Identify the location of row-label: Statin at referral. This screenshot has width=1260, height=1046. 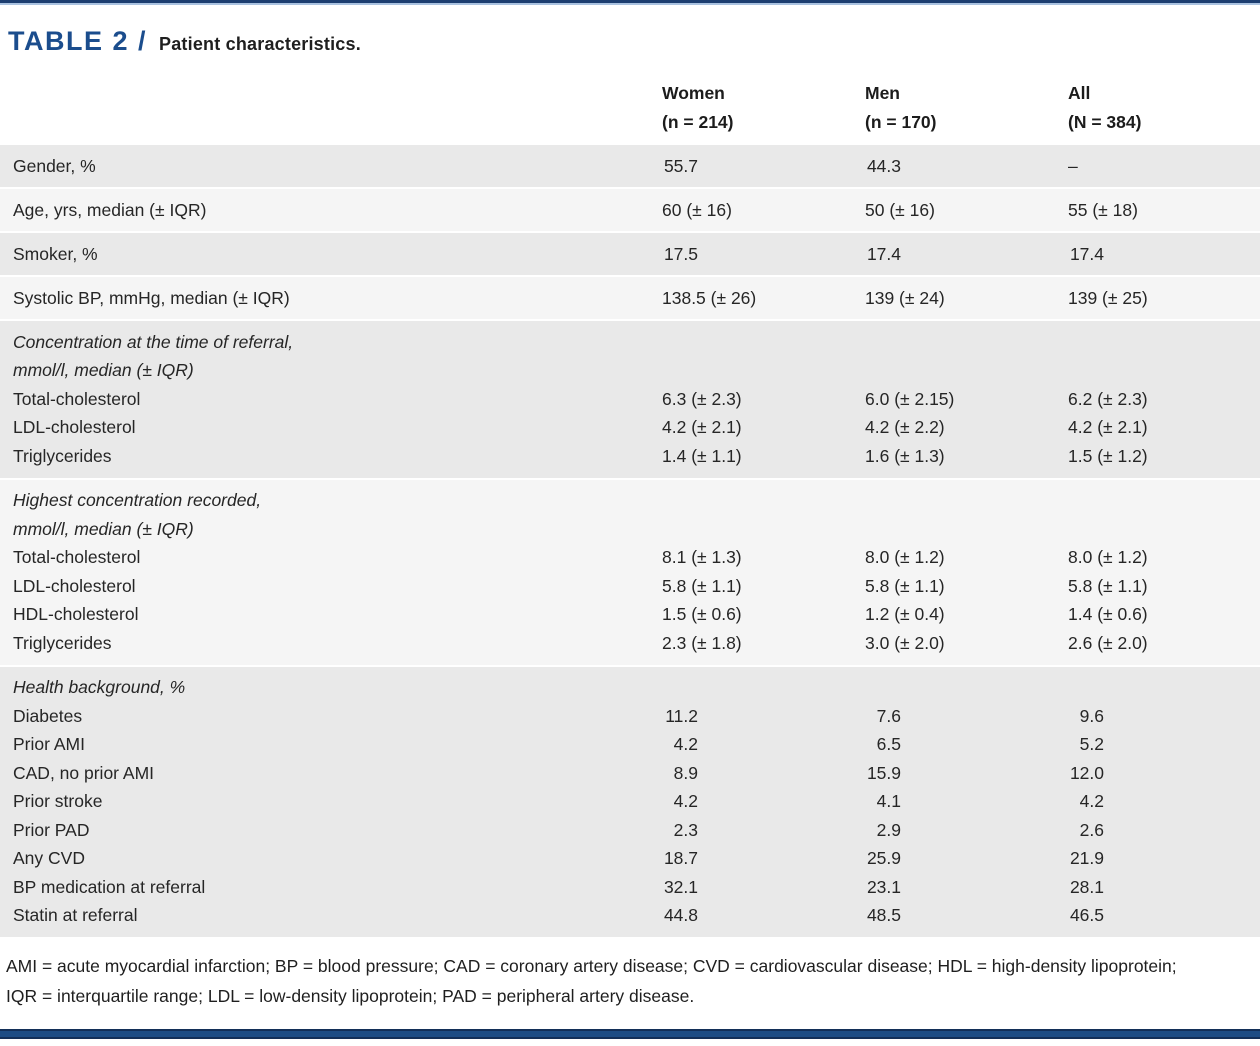
(75, 915).